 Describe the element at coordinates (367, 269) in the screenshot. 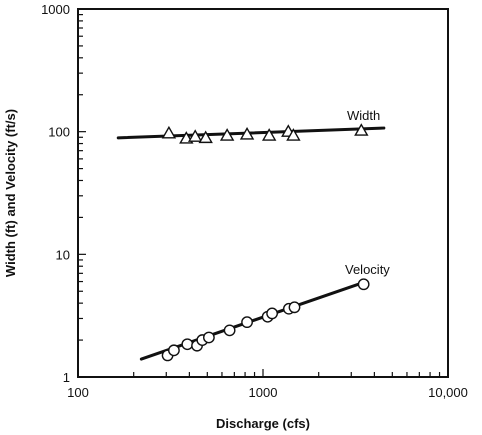

I see `series-label-velocity: Velocity` at that location.